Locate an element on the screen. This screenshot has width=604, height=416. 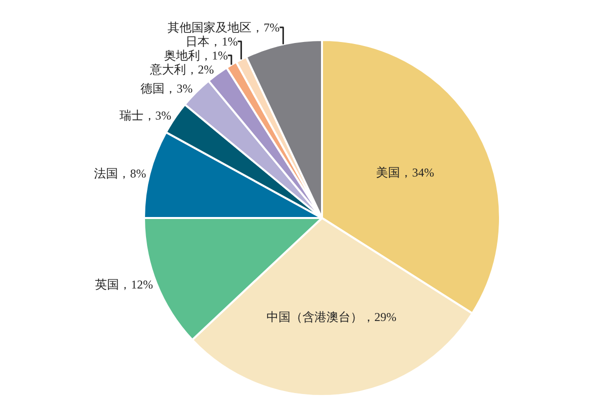
slice-label: 英国，12% is located at coordinates (124, 284).